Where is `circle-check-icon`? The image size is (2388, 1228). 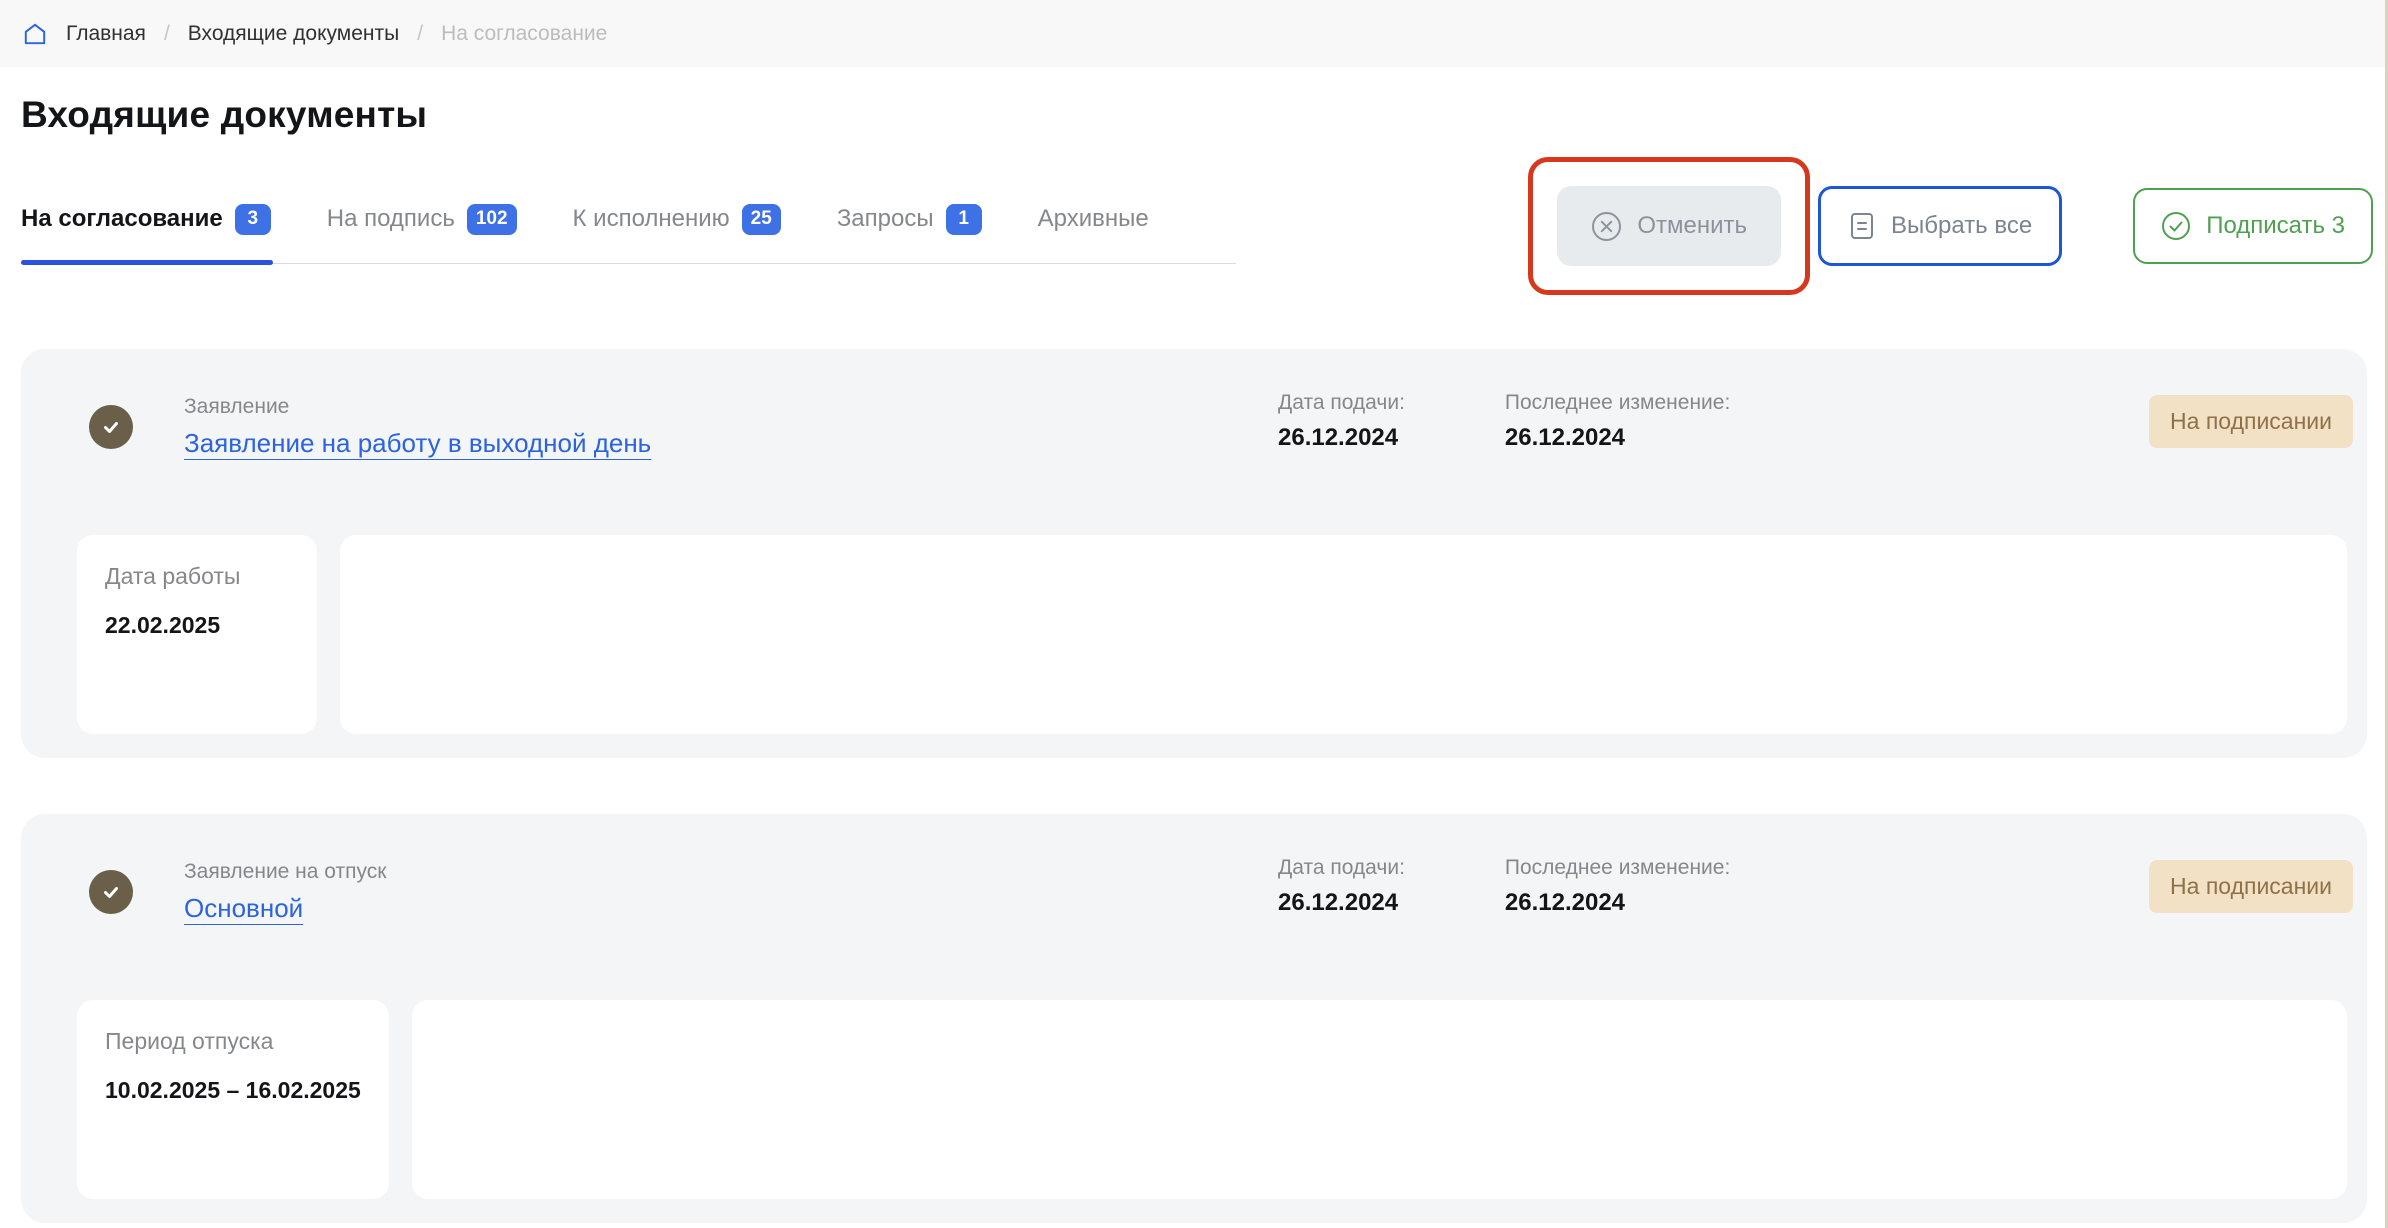 circle-check-icon is located at coordinates (2176, 226).